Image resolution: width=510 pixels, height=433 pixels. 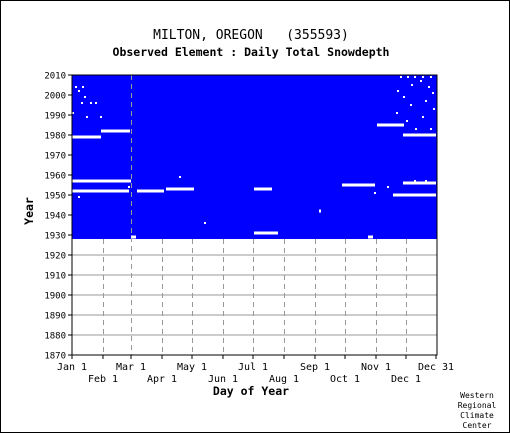 What do you see at coordinates (406, 379) in the screenshot?
I see `x-tick-label: Dec 1` at bounding box center [406, 379].